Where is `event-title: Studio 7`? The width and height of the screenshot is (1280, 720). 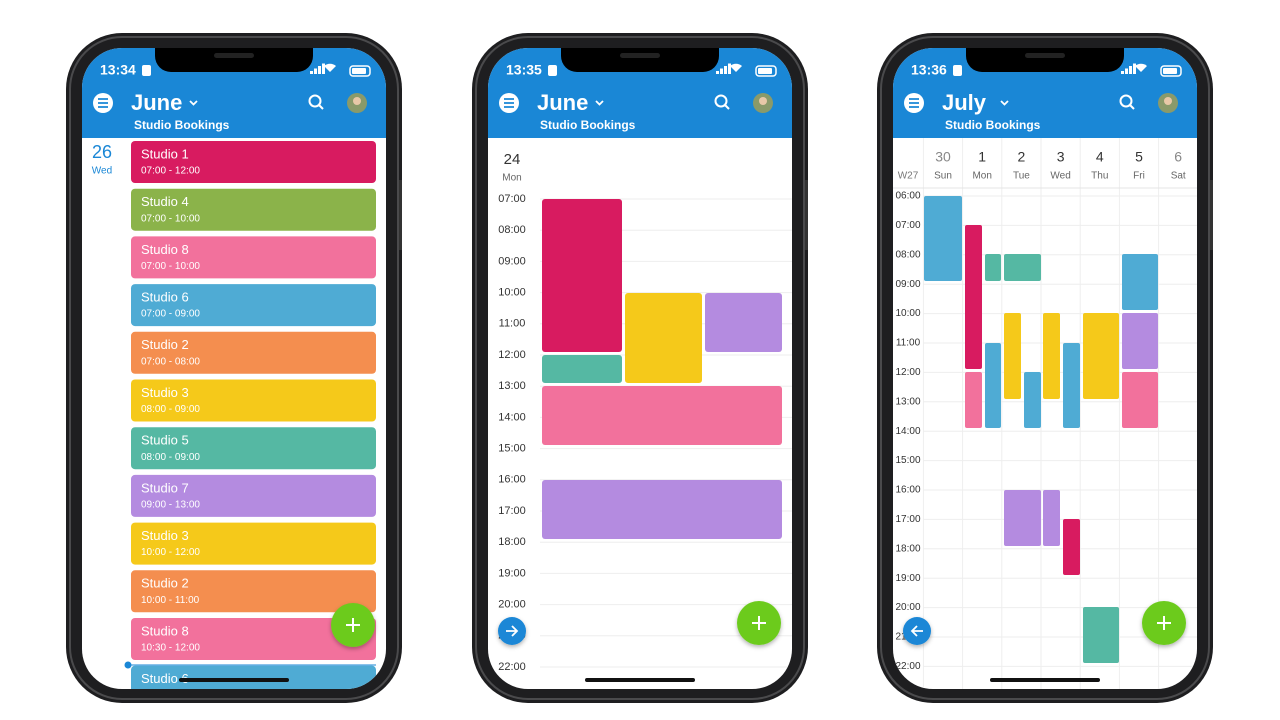
event-title: Studio 7 is located at coordinates (165, 487).